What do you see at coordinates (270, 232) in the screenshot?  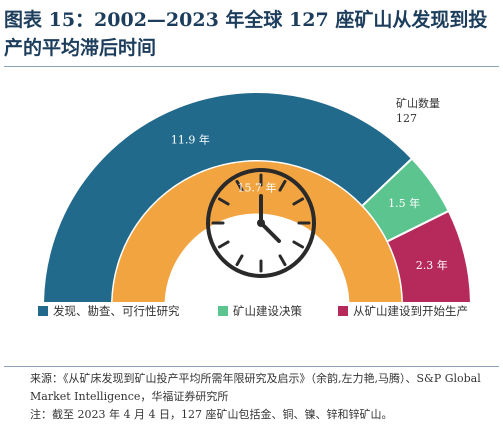 I see `clock-hour-hand` at bounding box center [270, 232].